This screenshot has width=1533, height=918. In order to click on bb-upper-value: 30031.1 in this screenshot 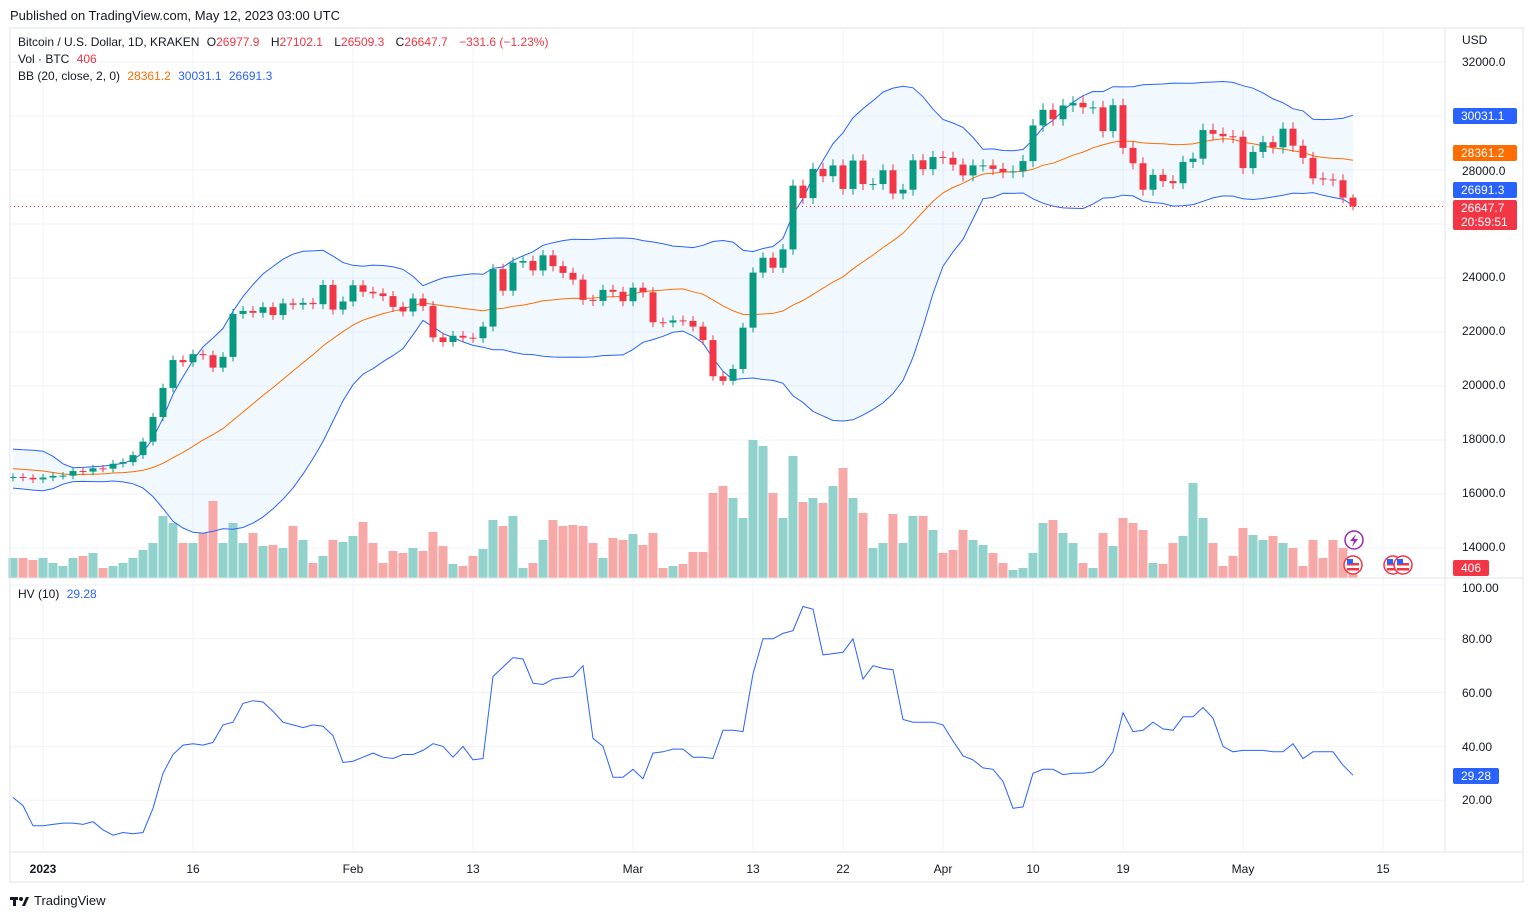, I will do `click(200, 76)`.